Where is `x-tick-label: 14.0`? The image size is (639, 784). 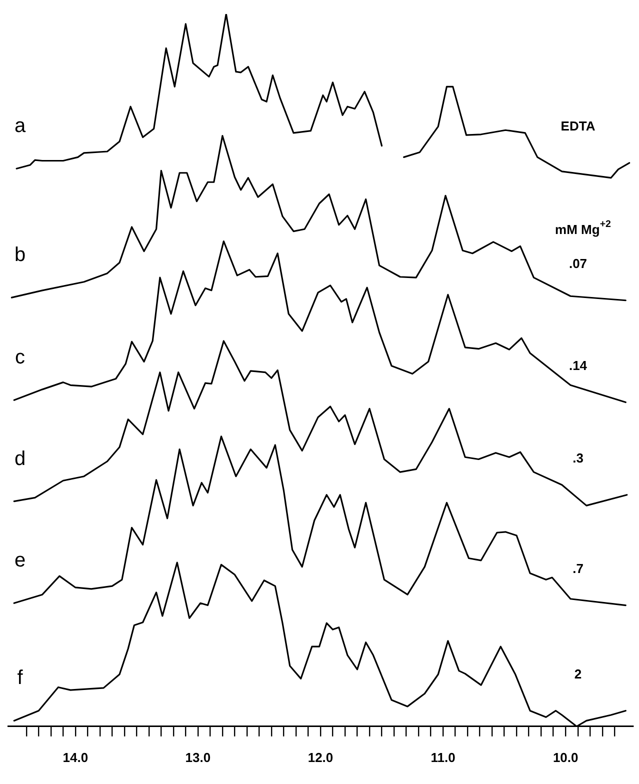
x-tick-label: 14.0 is located at coordinates (75, 757).